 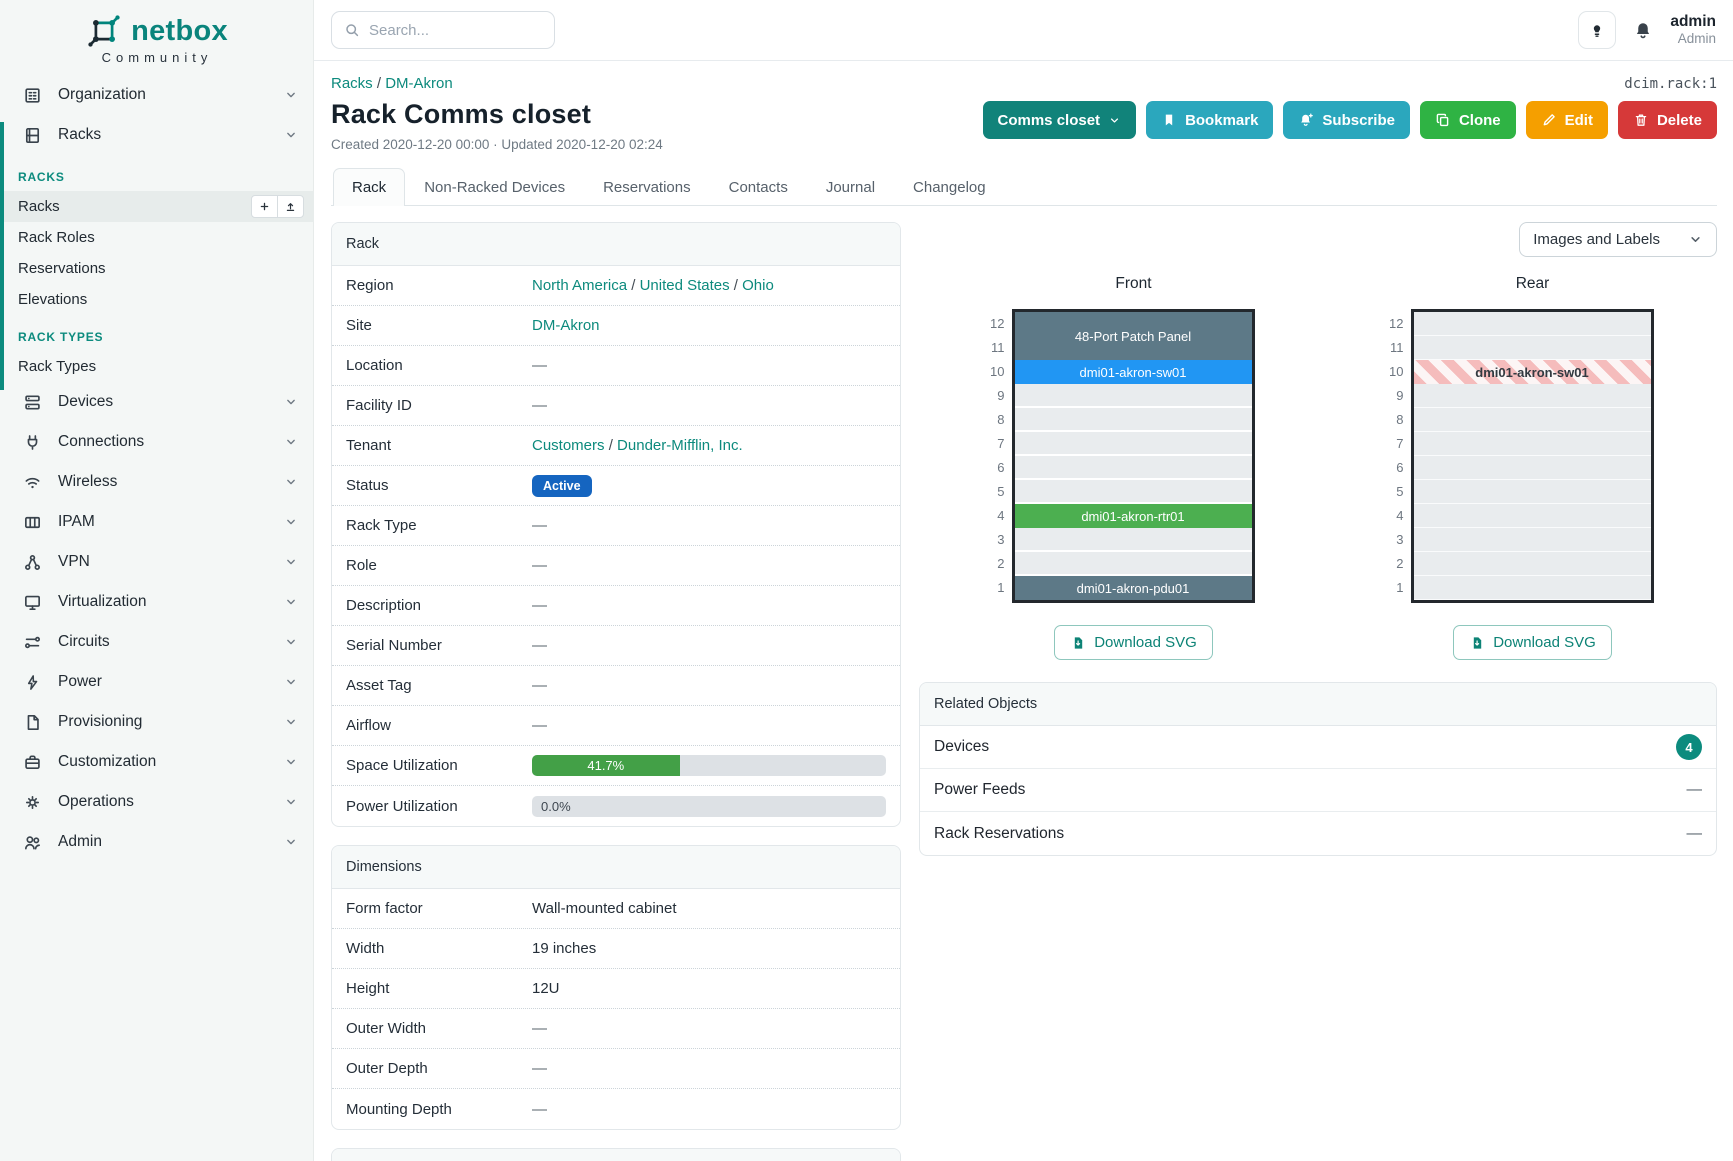 What do you see at coordinates (1133, 336) in the screenshot?
I see `rack-device-48-port-patch-panel: 48-Port Patch Panel` at bounding box center [1133, 336].